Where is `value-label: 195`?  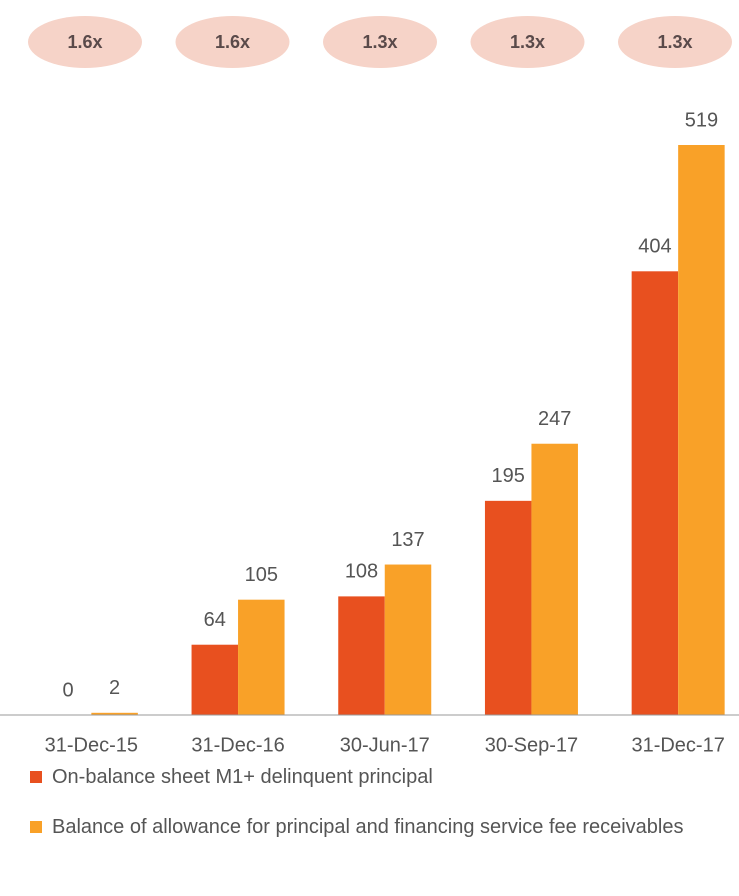 value-label: 195 is located at coordinates (508, 476).